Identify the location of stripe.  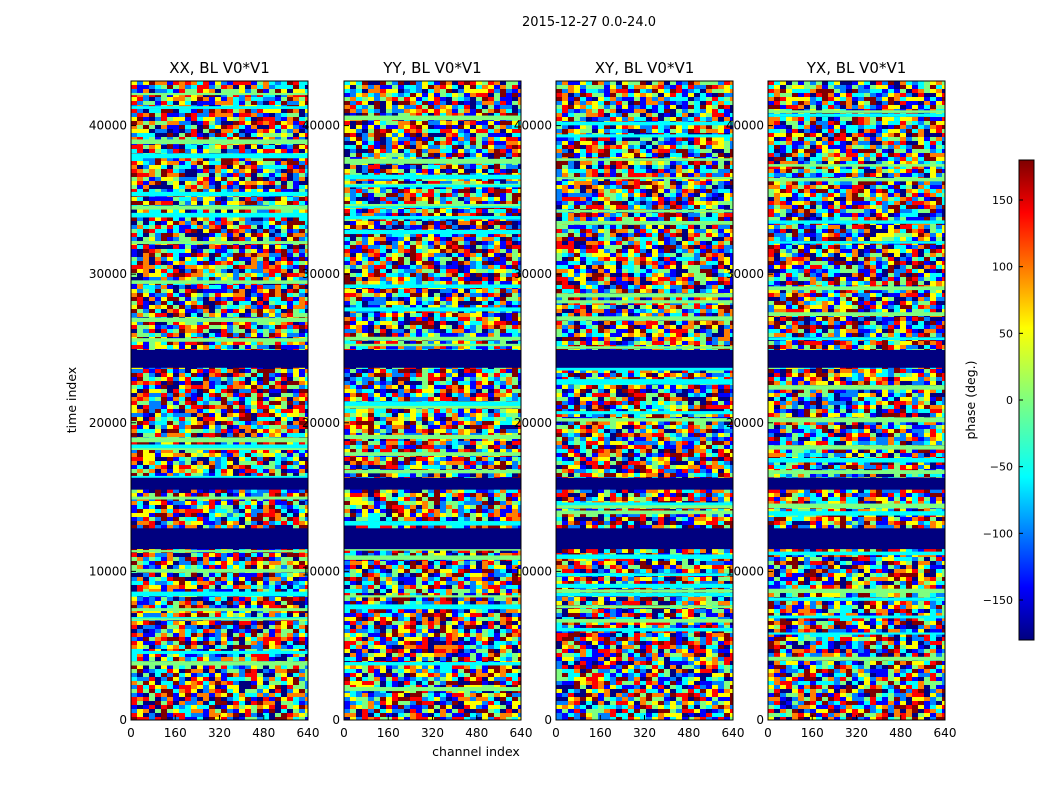
(219, 551).